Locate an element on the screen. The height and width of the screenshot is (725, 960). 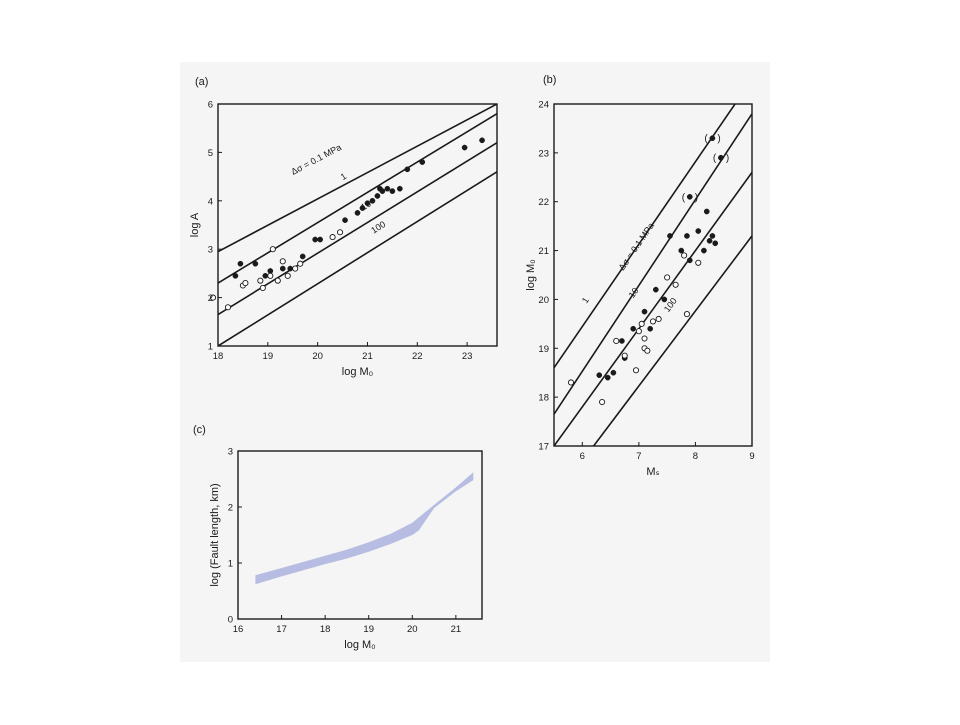
panel-b-ytick-label-1: 18 is located at coordinates (543, 398).